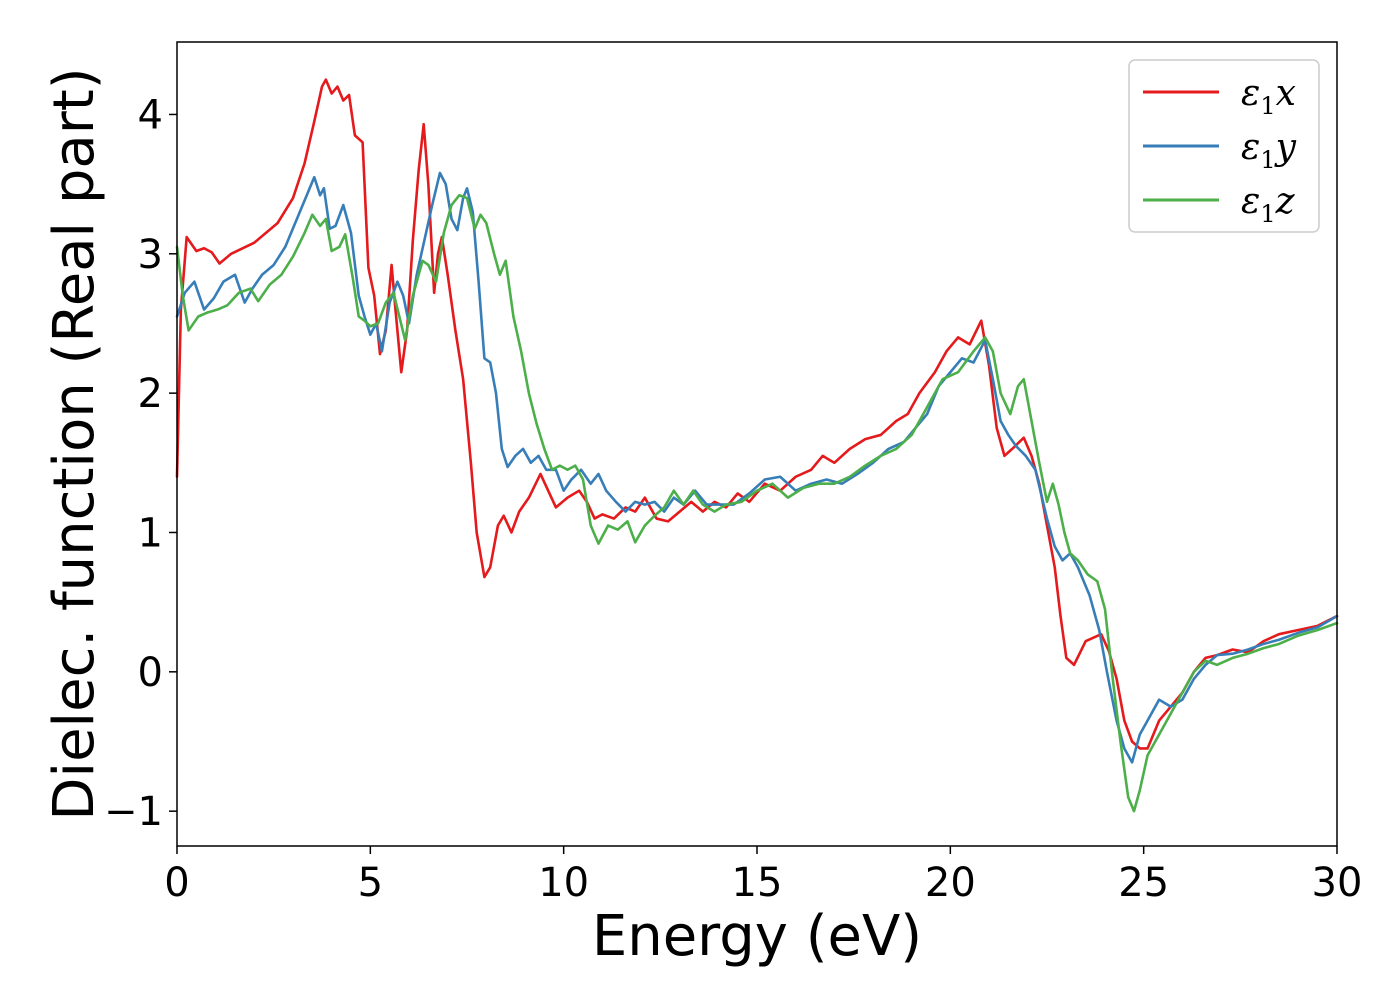 The height and width of the screenshot is (1004, 1400). What do you see at coordinates (150, 533) in the screenshot?
I see `y-tick-label: 1` at bounding box center [150, 533].